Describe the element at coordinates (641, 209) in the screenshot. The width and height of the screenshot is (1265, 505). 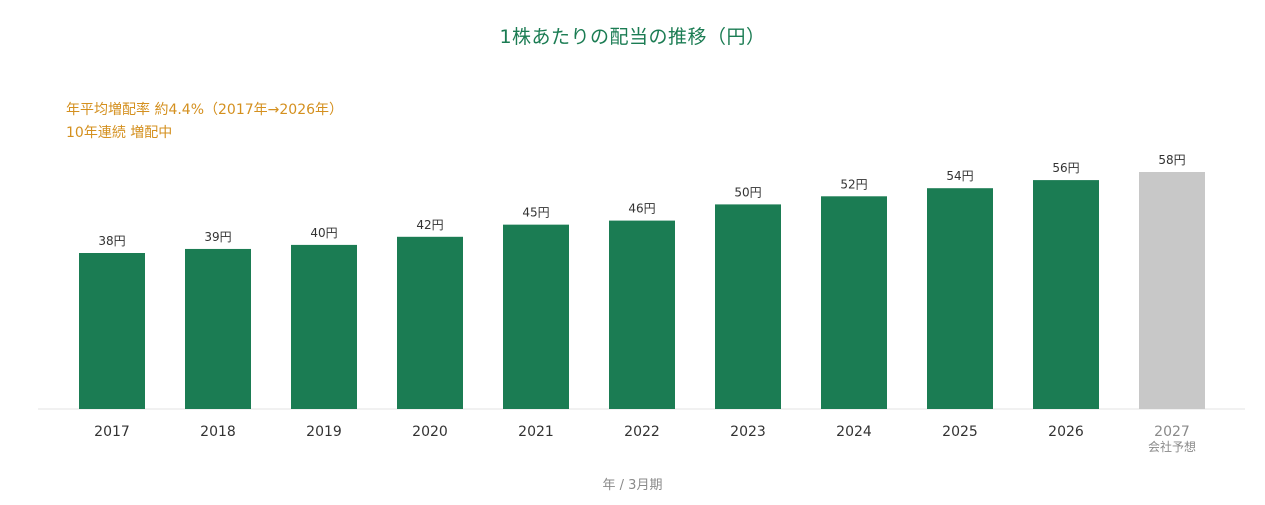
I see `value-label-2022: 46円` at that location.